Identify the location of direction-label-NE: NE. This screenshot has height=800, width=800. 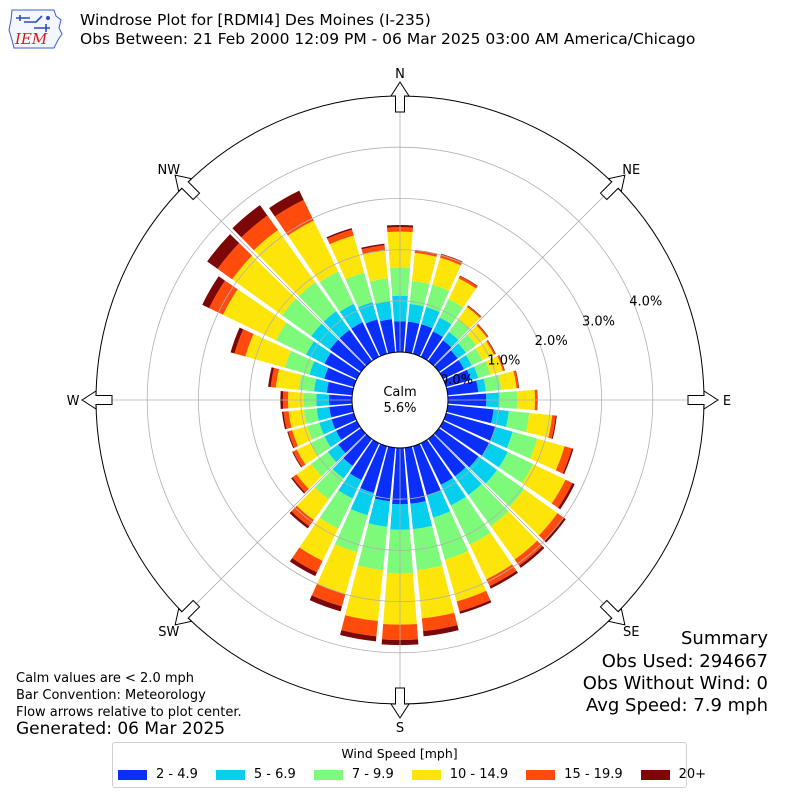
(631, 170).